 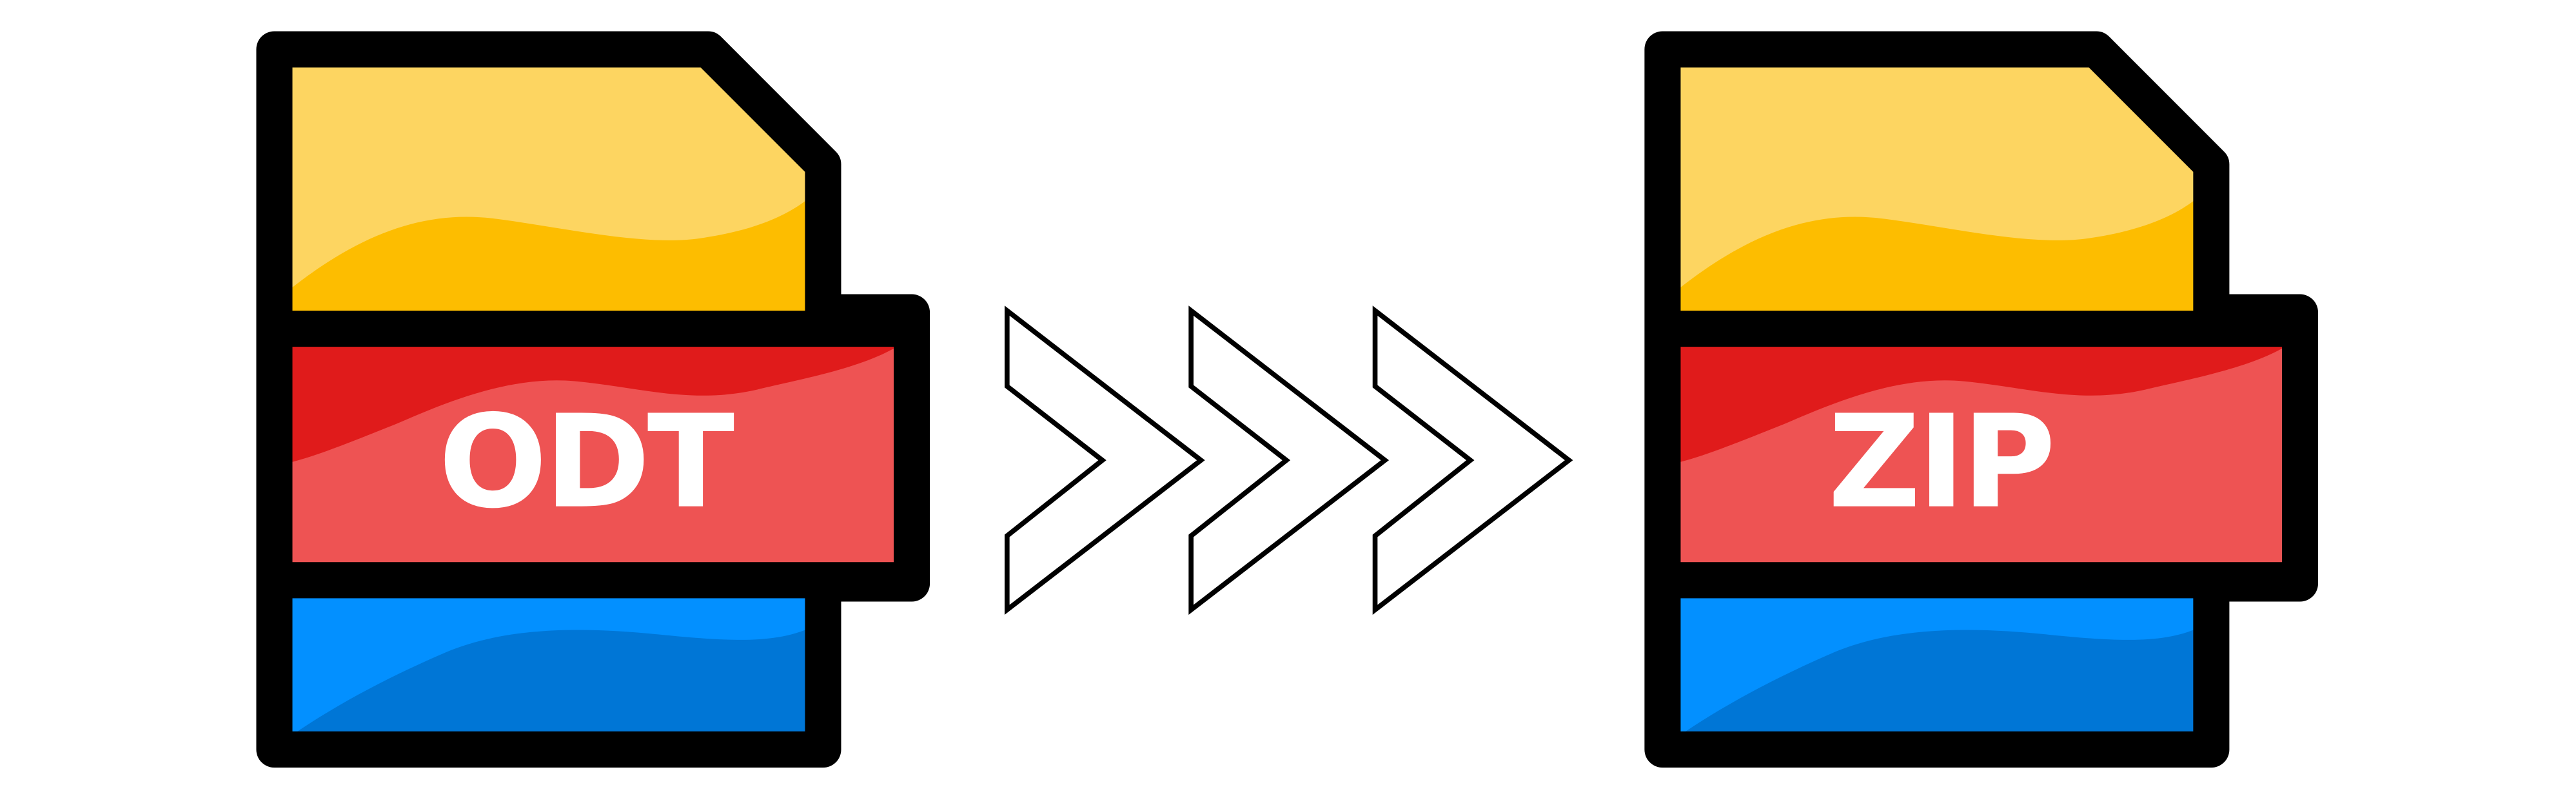 I want to click on conversion-arrows, so click(x=1288, y=461).